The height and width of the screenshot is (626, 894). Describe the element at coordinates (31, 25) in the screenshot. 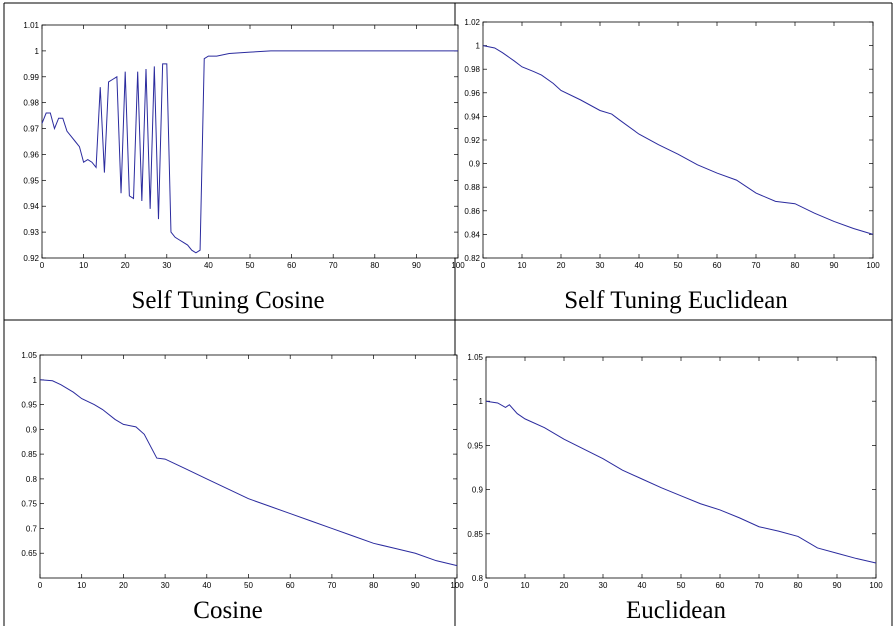

I see `y-tick-label: 1.01` at that location.